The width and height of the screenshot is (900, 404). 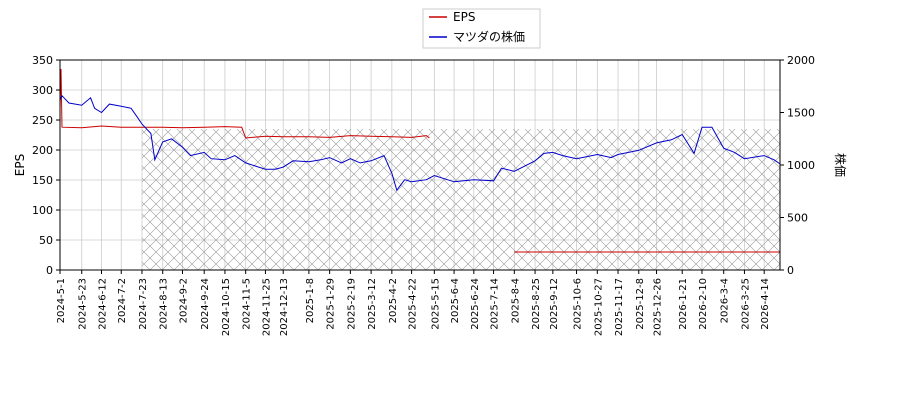 What do you see at coordinates (49, 270) in the screenshot?
I see `y-tick-label: 0` at bounding box center [49, 270].